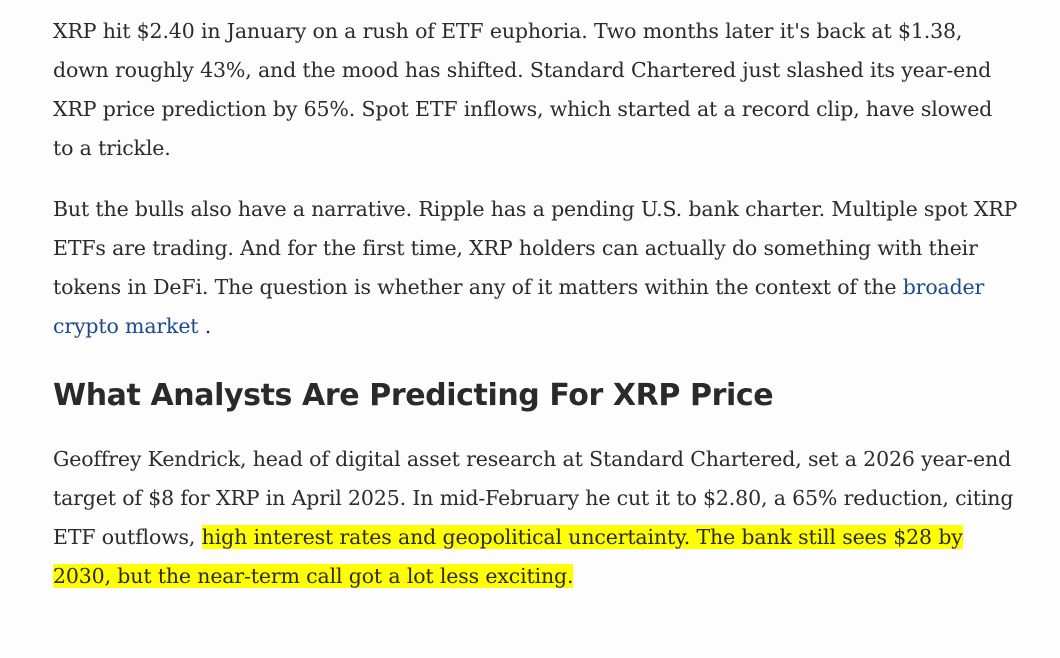 This screenshot has width=1060, height=658. Describe the element at coordinates (519, 306) in the screenshot. I see `broader-crypto-market-link: broader crypto market` at that location.